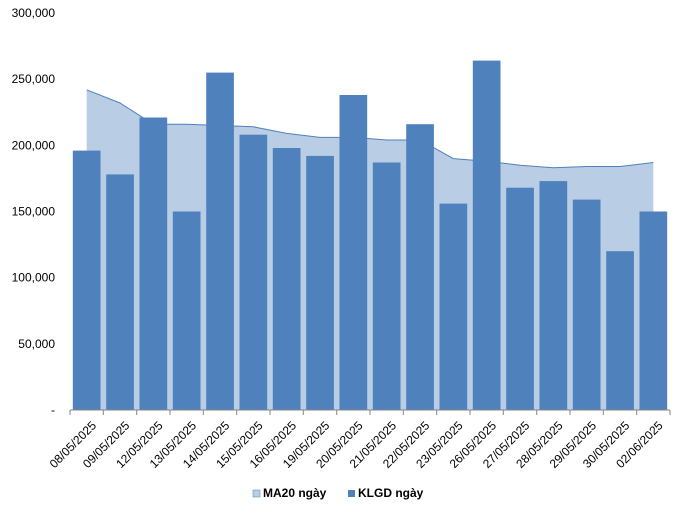  Describe the element at coordinates (86, 280) in the screenshot. I see `bar-08/05/2025` at that location.